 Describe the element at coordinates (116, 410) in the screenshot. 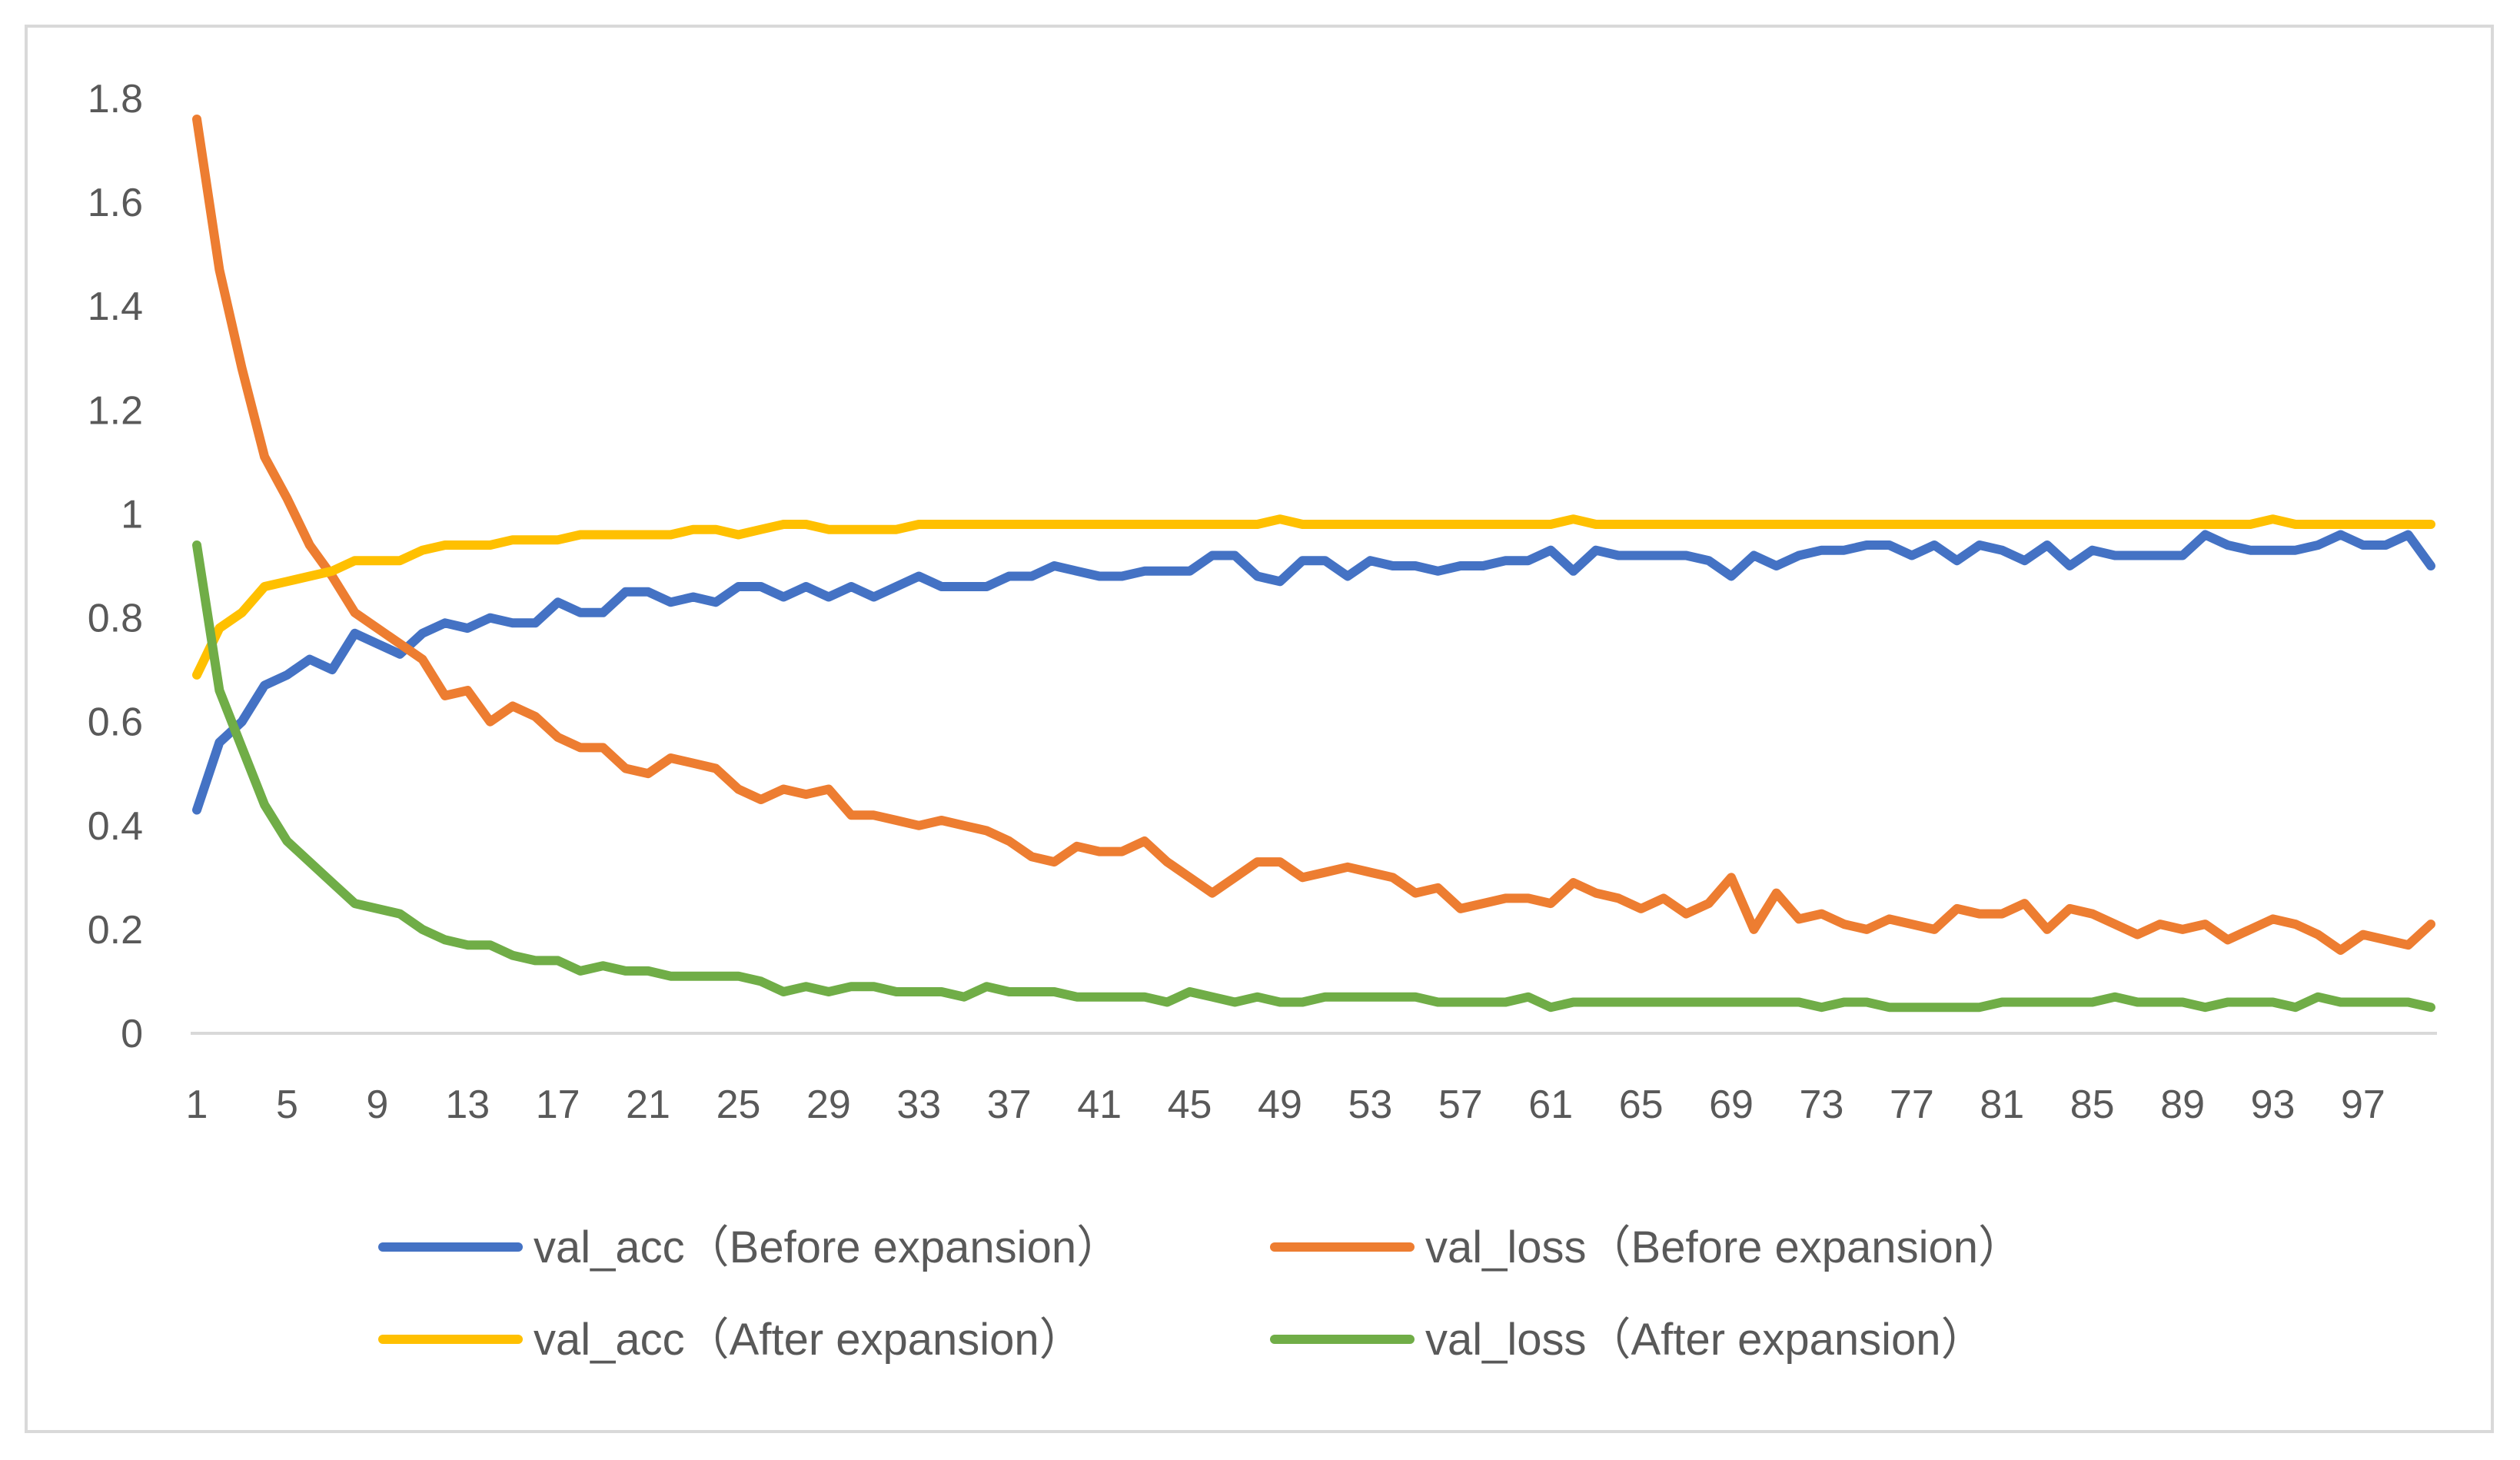

I see `y-tick-label: 1.2` at that location.